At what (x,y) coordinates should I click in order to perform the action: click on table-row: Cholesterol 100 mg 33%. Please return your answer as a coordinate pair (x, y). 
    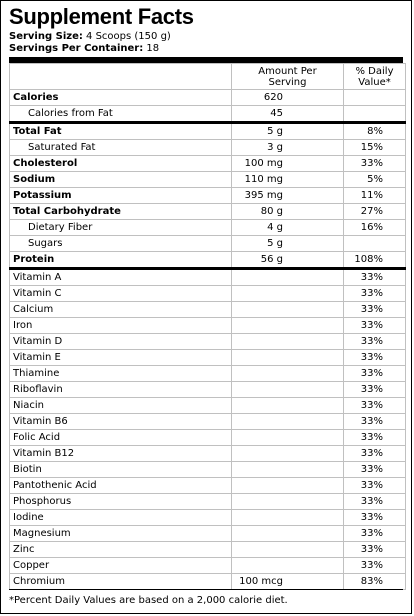
    Looking at the image, I should click on (207, 163).